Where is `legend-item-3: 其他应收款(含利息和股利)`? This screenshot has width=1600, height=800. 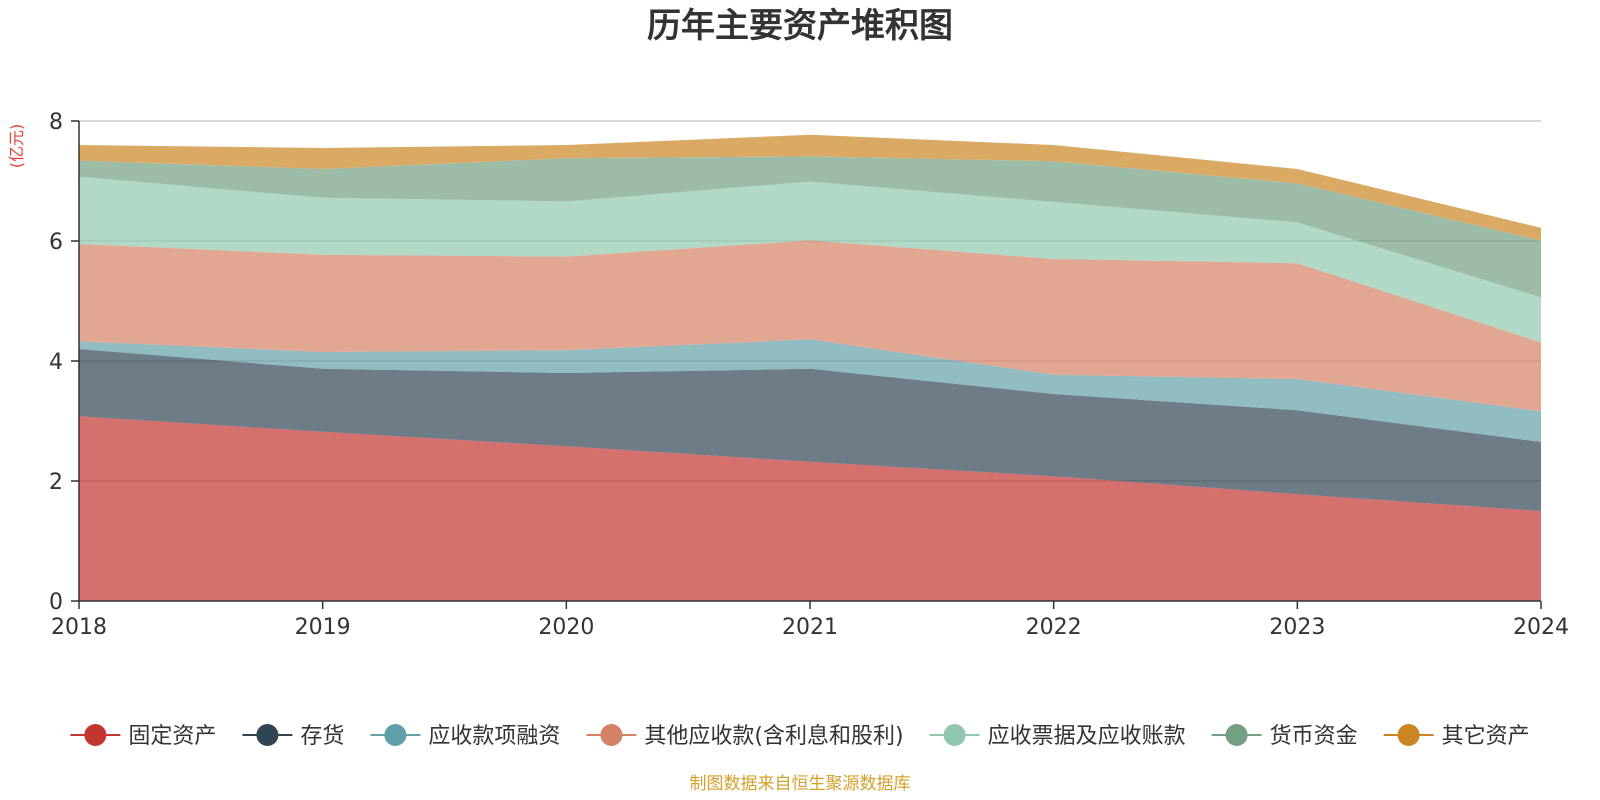 legend-item-3: 其他应收款(含利息和股利) is located at coordinates (745, 736).